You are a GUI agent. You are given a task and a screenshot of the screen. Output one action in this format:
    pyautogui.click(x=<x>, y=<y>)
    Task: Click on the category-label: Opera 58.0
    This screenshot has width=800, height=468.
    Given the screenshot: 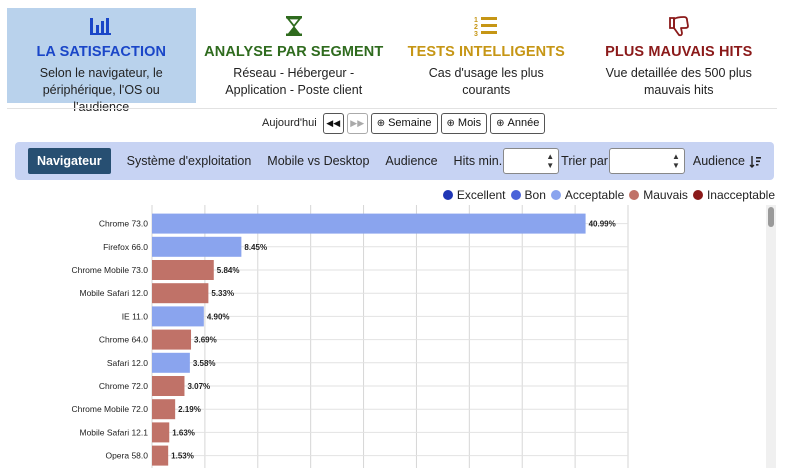 What is the action you would take?
    pyautogui.click(x=126, y=456)
    